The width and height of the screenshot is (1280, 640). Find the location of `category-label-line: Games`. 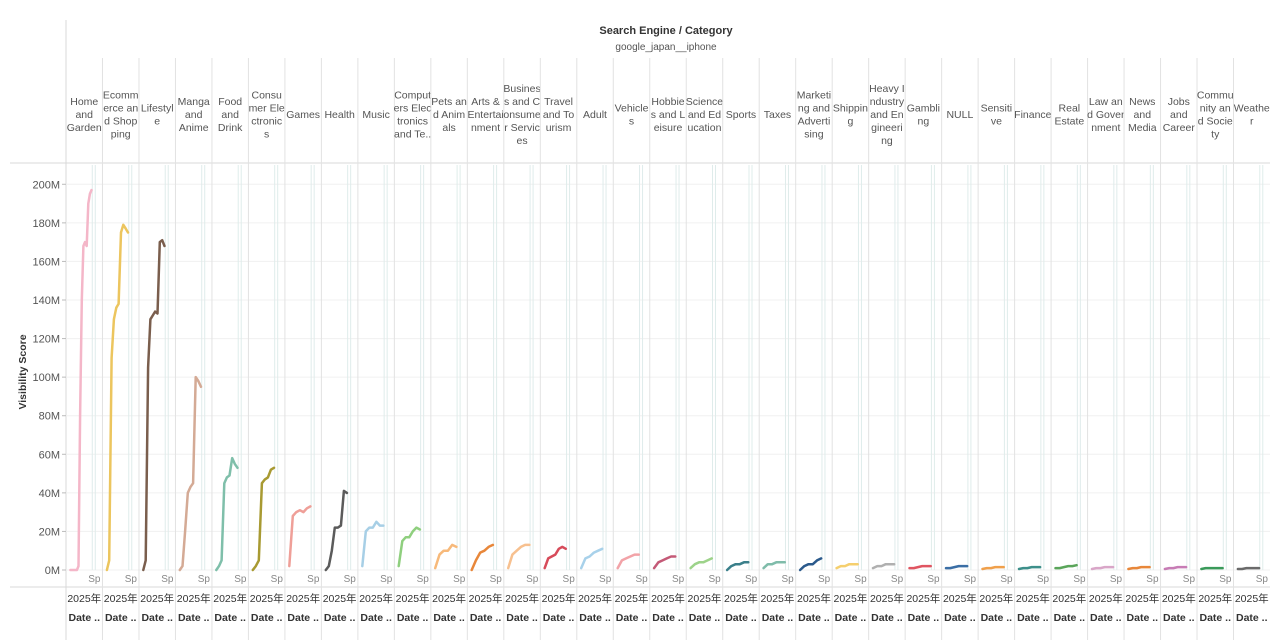

category-label-line: Games is located at coordinates (303, 115).